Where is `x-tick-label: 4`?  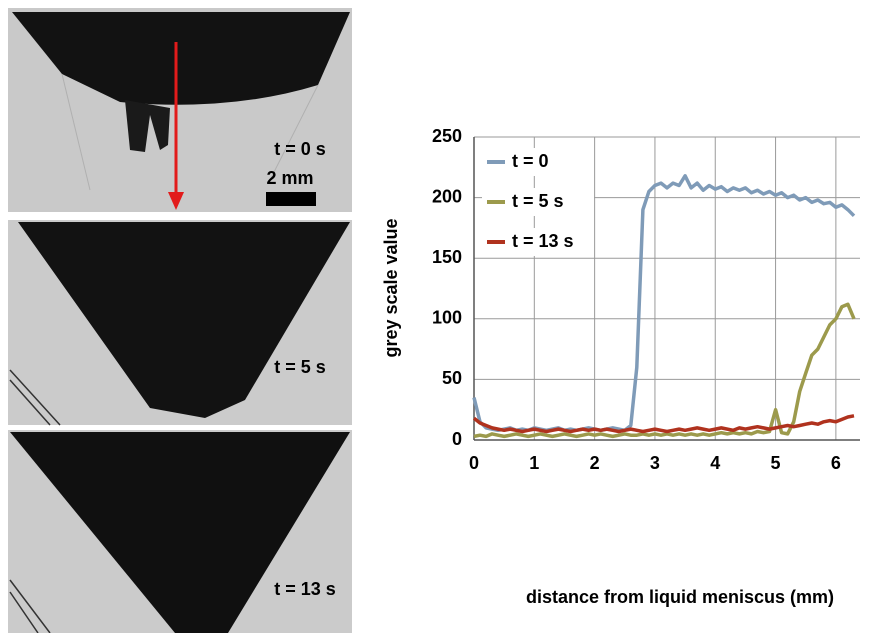 x-tick-label: 4 is located at coordinates (715, 463).